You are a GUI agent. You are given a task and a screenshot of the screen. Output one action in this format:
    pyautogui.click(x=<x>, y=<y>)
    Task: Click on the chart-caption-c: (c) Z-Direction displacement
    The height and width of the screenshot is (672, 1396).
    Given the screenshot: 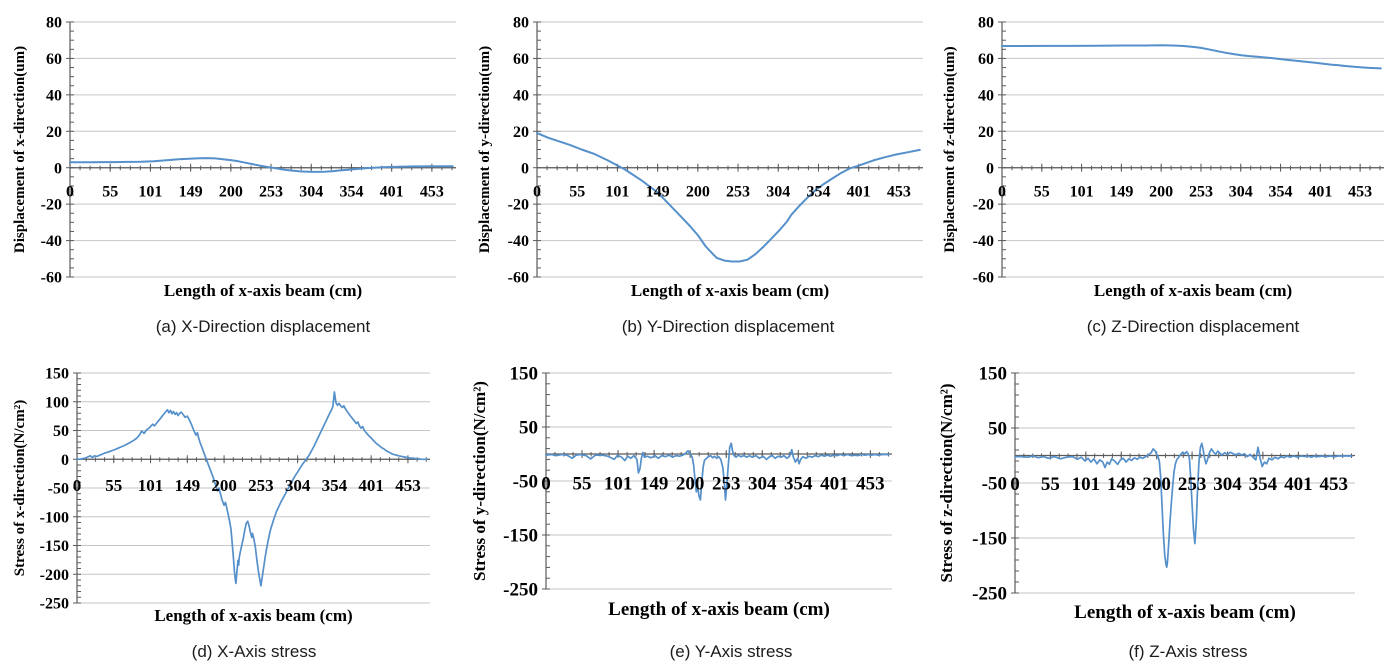 What is the action you would take?
    pyautogui.click(x=1193, y=326)
    